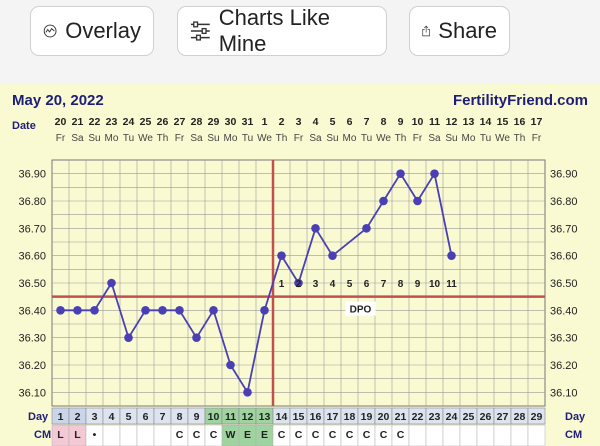 The width and height of the screenshot is (600, 446). Describe the element at coordinates (367, 284) in the screenshot. I see `dpo-number: 6` at that location.